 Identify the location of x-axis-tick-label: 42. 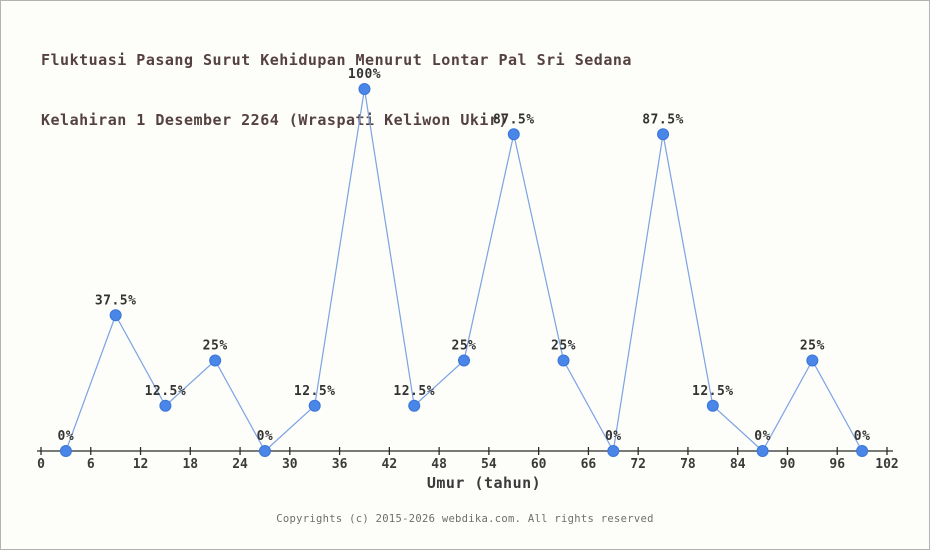
(390, 464).